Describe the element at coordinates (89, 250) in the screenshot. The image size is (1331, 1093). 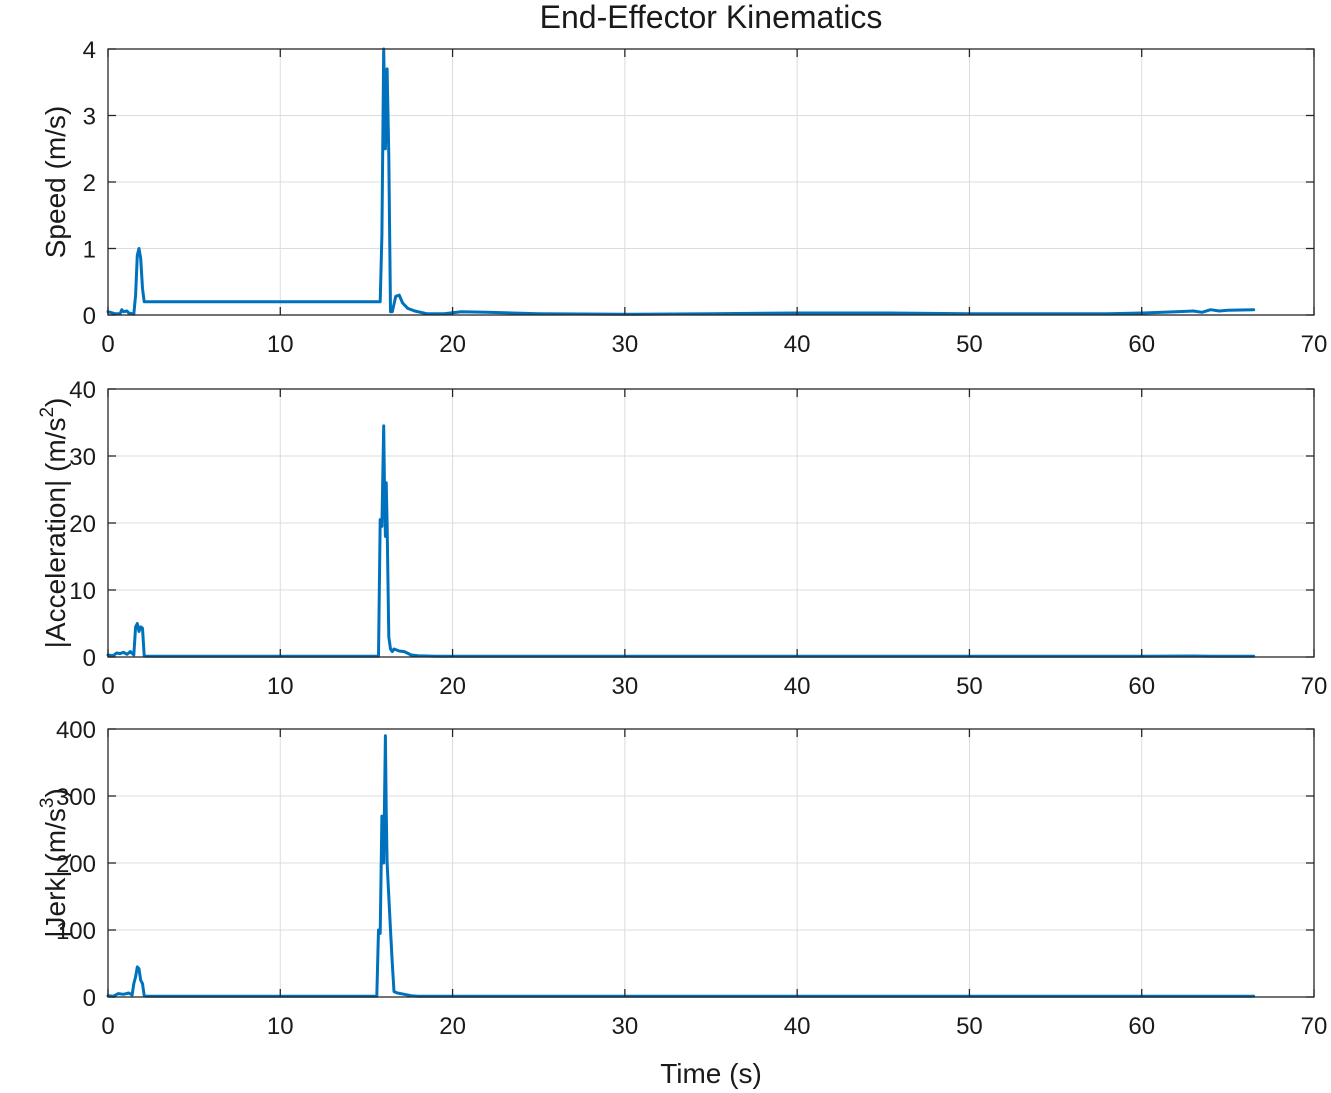
I see `y-tick-label: 1` at that location.